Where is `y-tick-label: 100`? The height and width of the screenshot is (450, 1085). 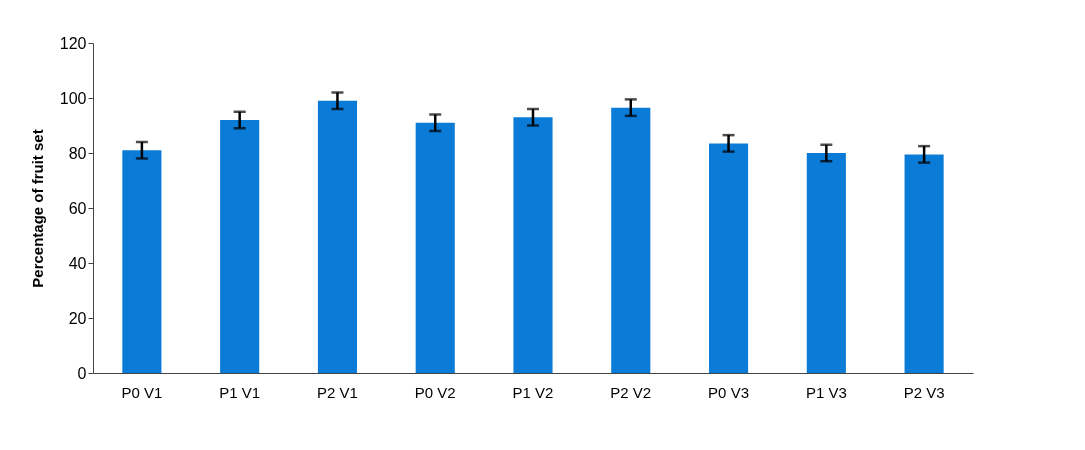 y-tick-label: 100 is located at coordinates (73, 98).